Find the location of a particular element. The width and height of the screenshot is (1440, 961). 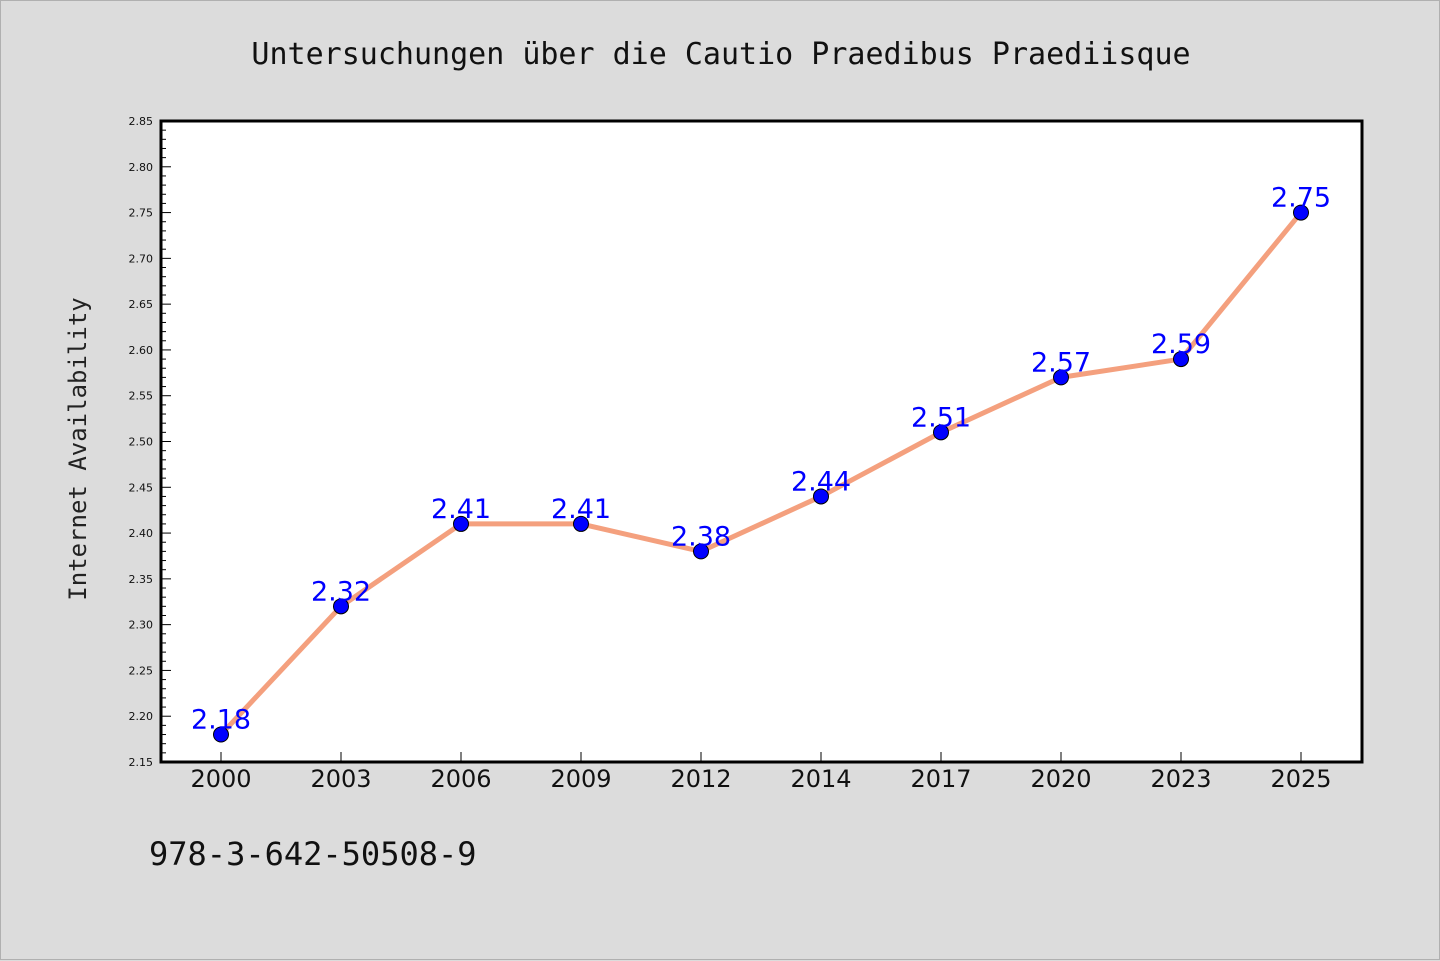

y-tick-label: 2.45 is located at coordinates (141, 487).